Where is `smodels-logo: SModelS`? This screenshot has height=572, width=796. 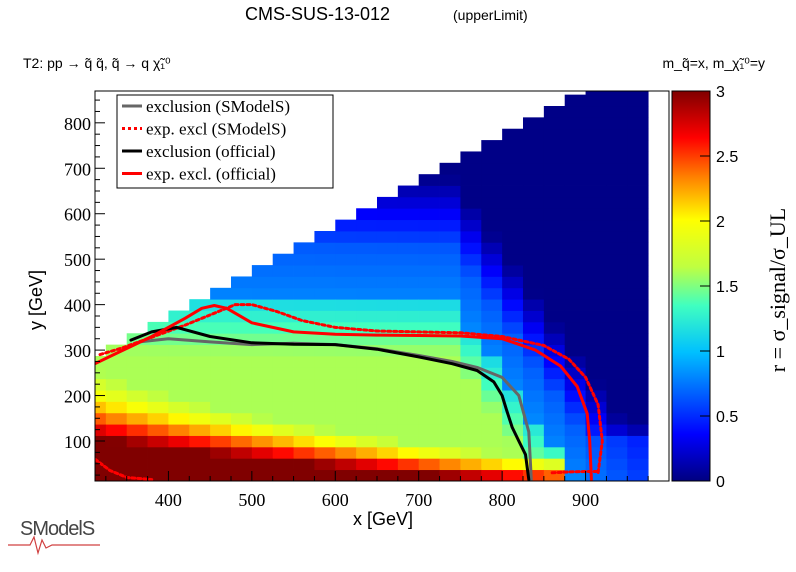 smodels-logo: SModelS is located at coordinates (54, 537).